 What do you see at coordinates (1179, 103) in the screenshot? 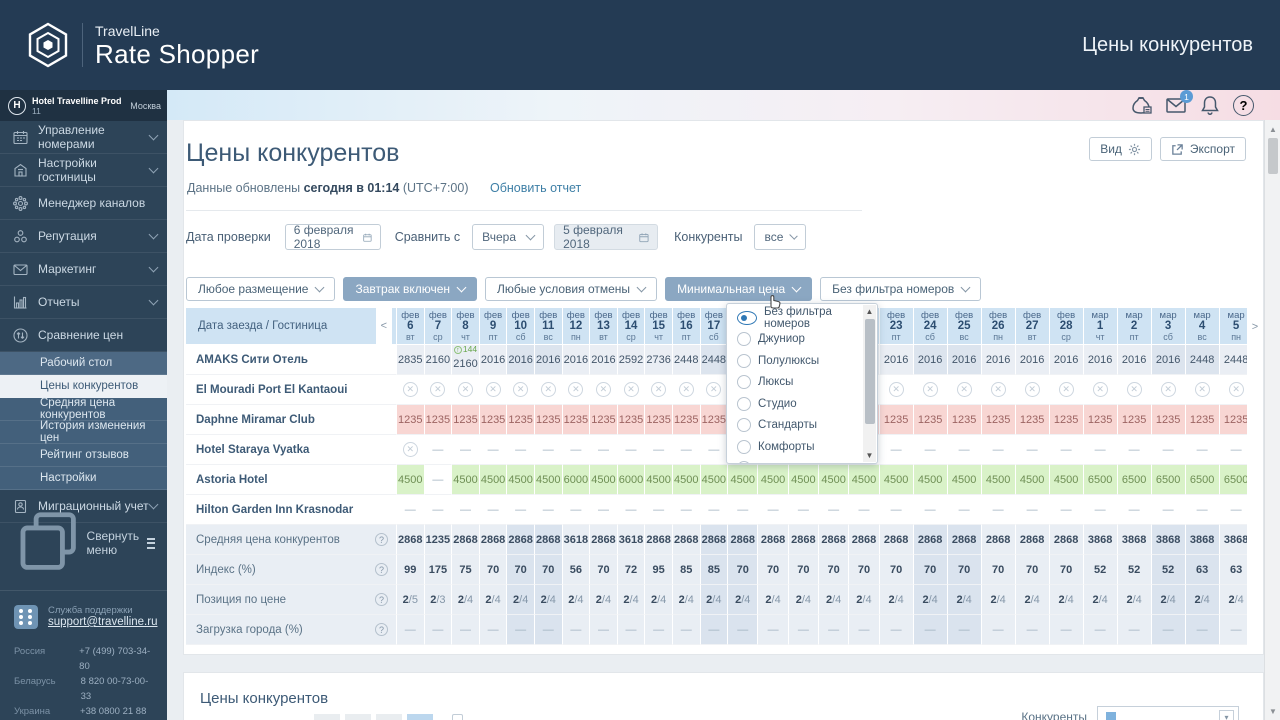
I see `messages-envelope-icon: 1` at bounding box center [1179, 103].